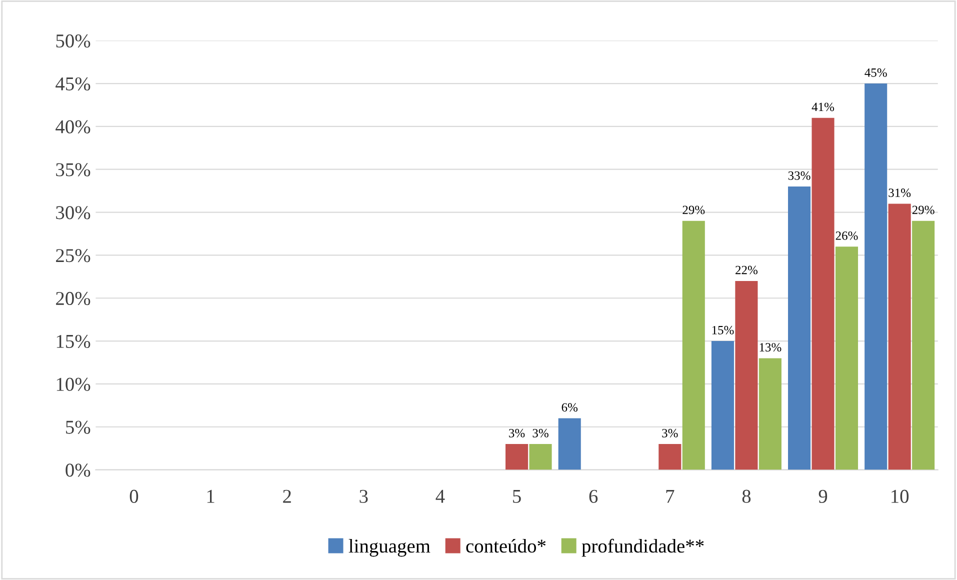 This screenshot has height=580, width=957. I want to click on data-label: 33%, so click(799, 175).